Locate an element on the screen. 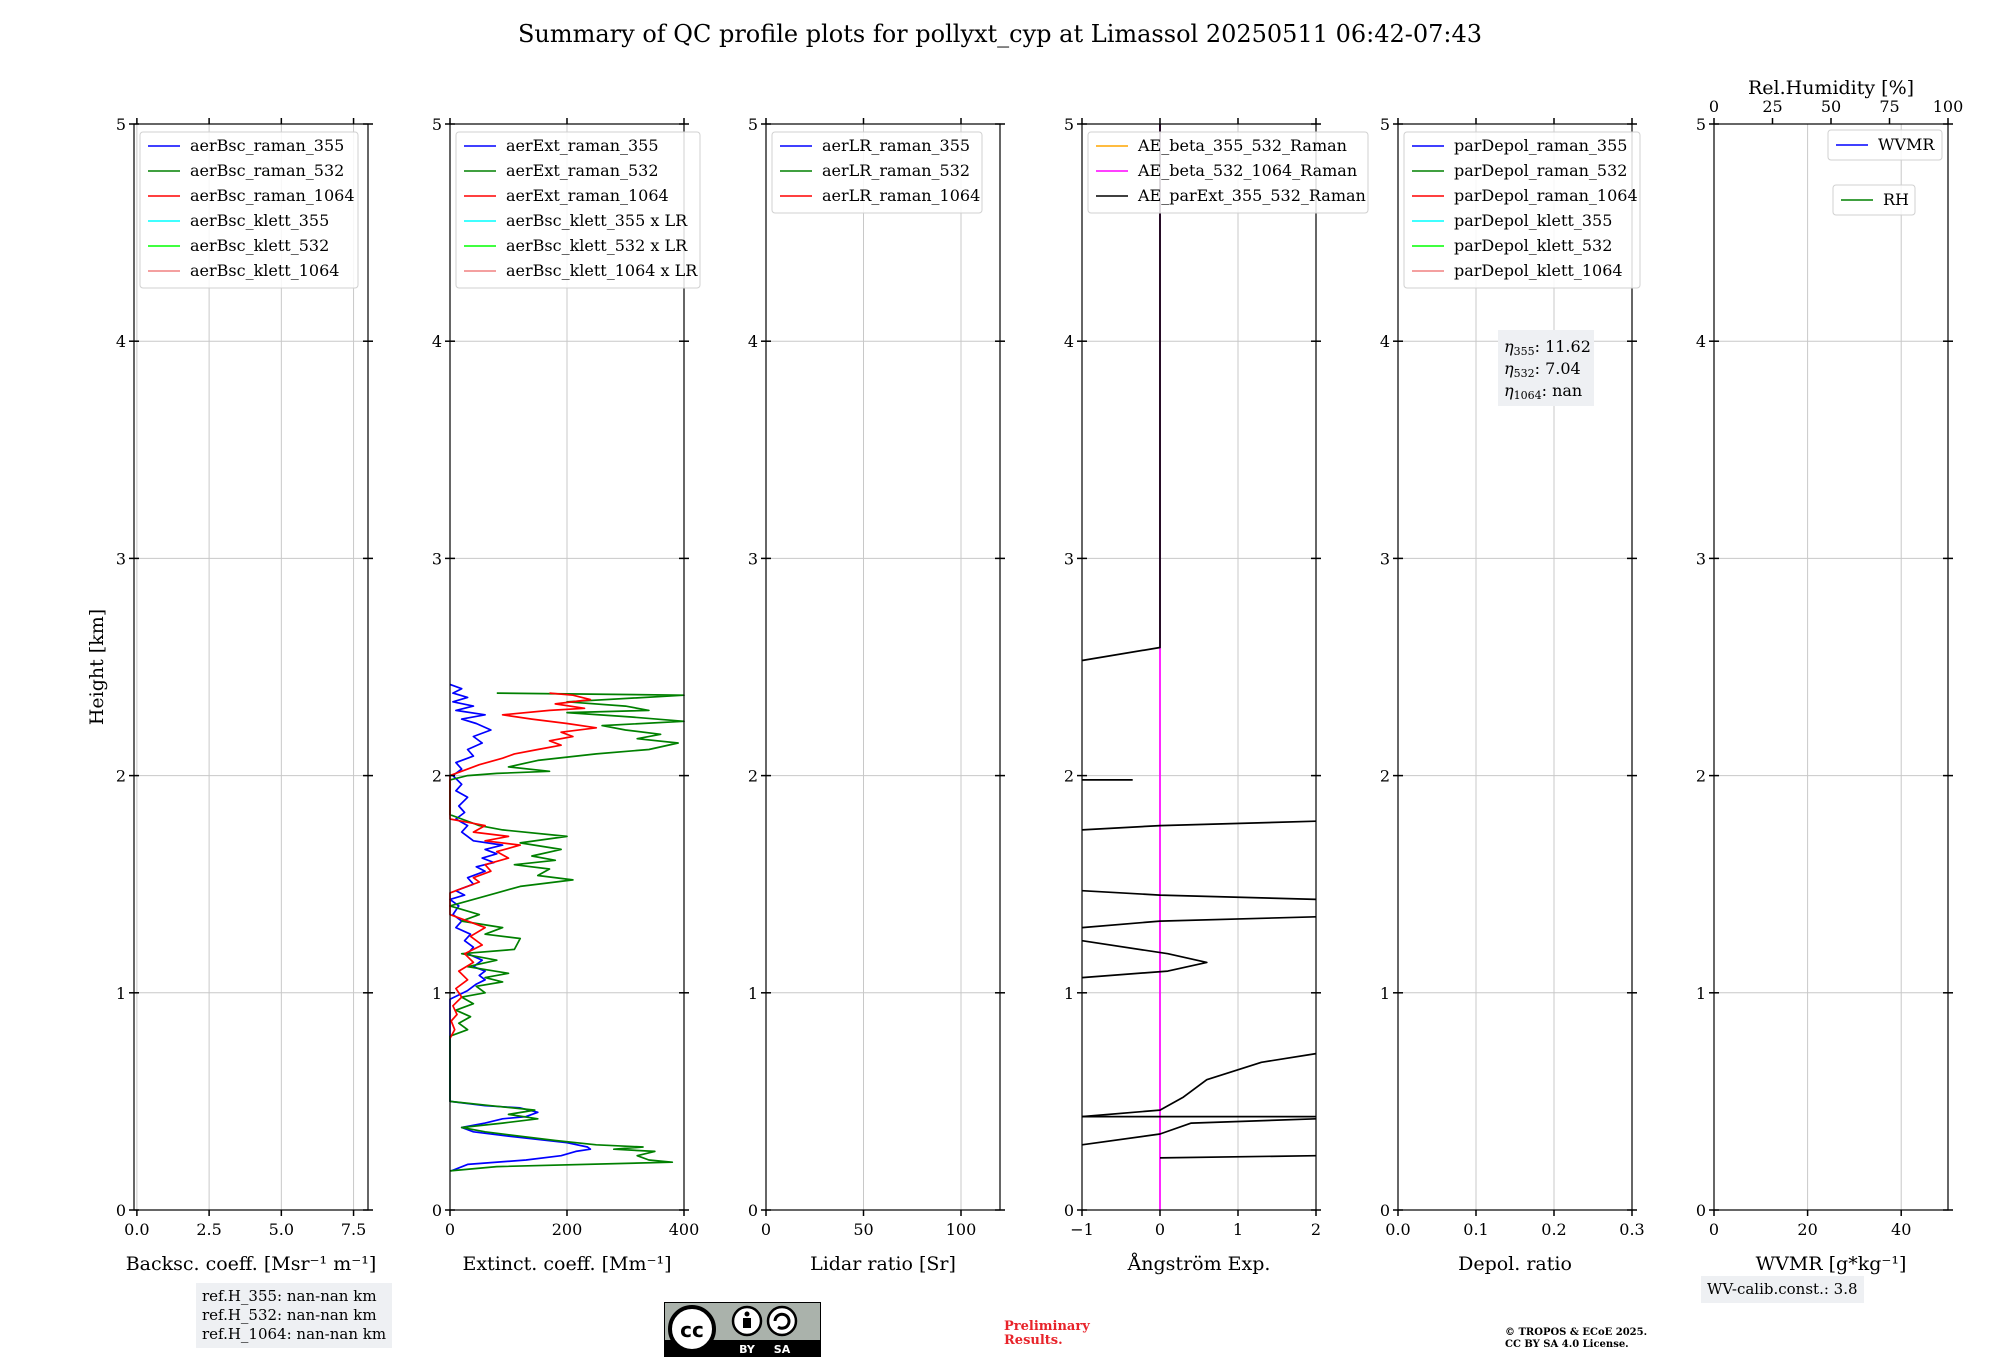 This screenshot has width=2000, height=1361. copyright-line-2: CC BY SA 4.0 License. is located at coordinates (1567, 1344).